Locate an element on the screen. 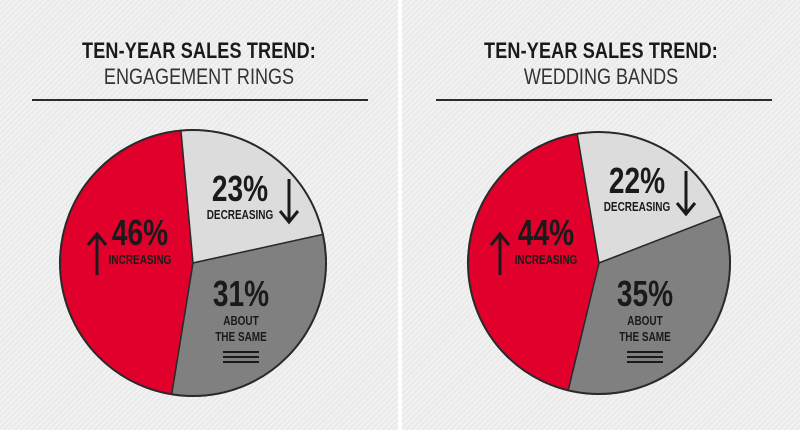  panel-divider is located at coordinates (400, 215).